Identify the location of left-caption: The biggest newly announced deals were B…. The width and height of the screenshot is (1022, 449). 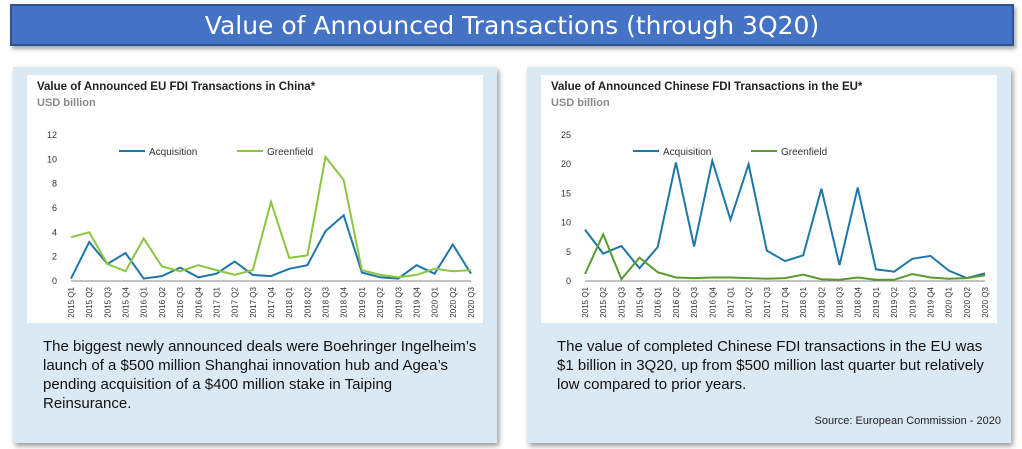
(260, 375).